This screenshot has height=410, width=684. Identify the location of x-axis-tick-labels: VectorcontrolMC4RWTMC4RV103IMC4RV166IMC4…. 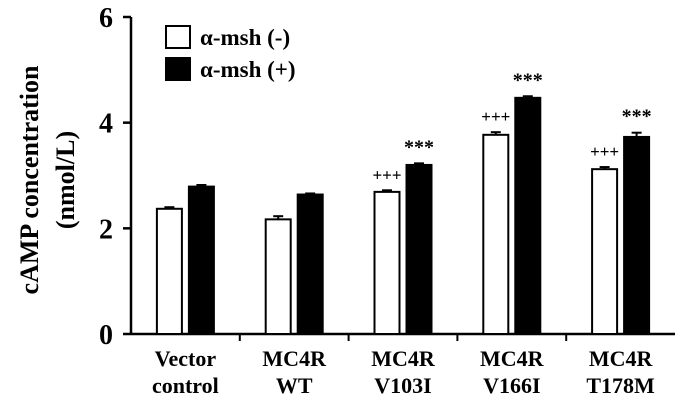
(403, 372).